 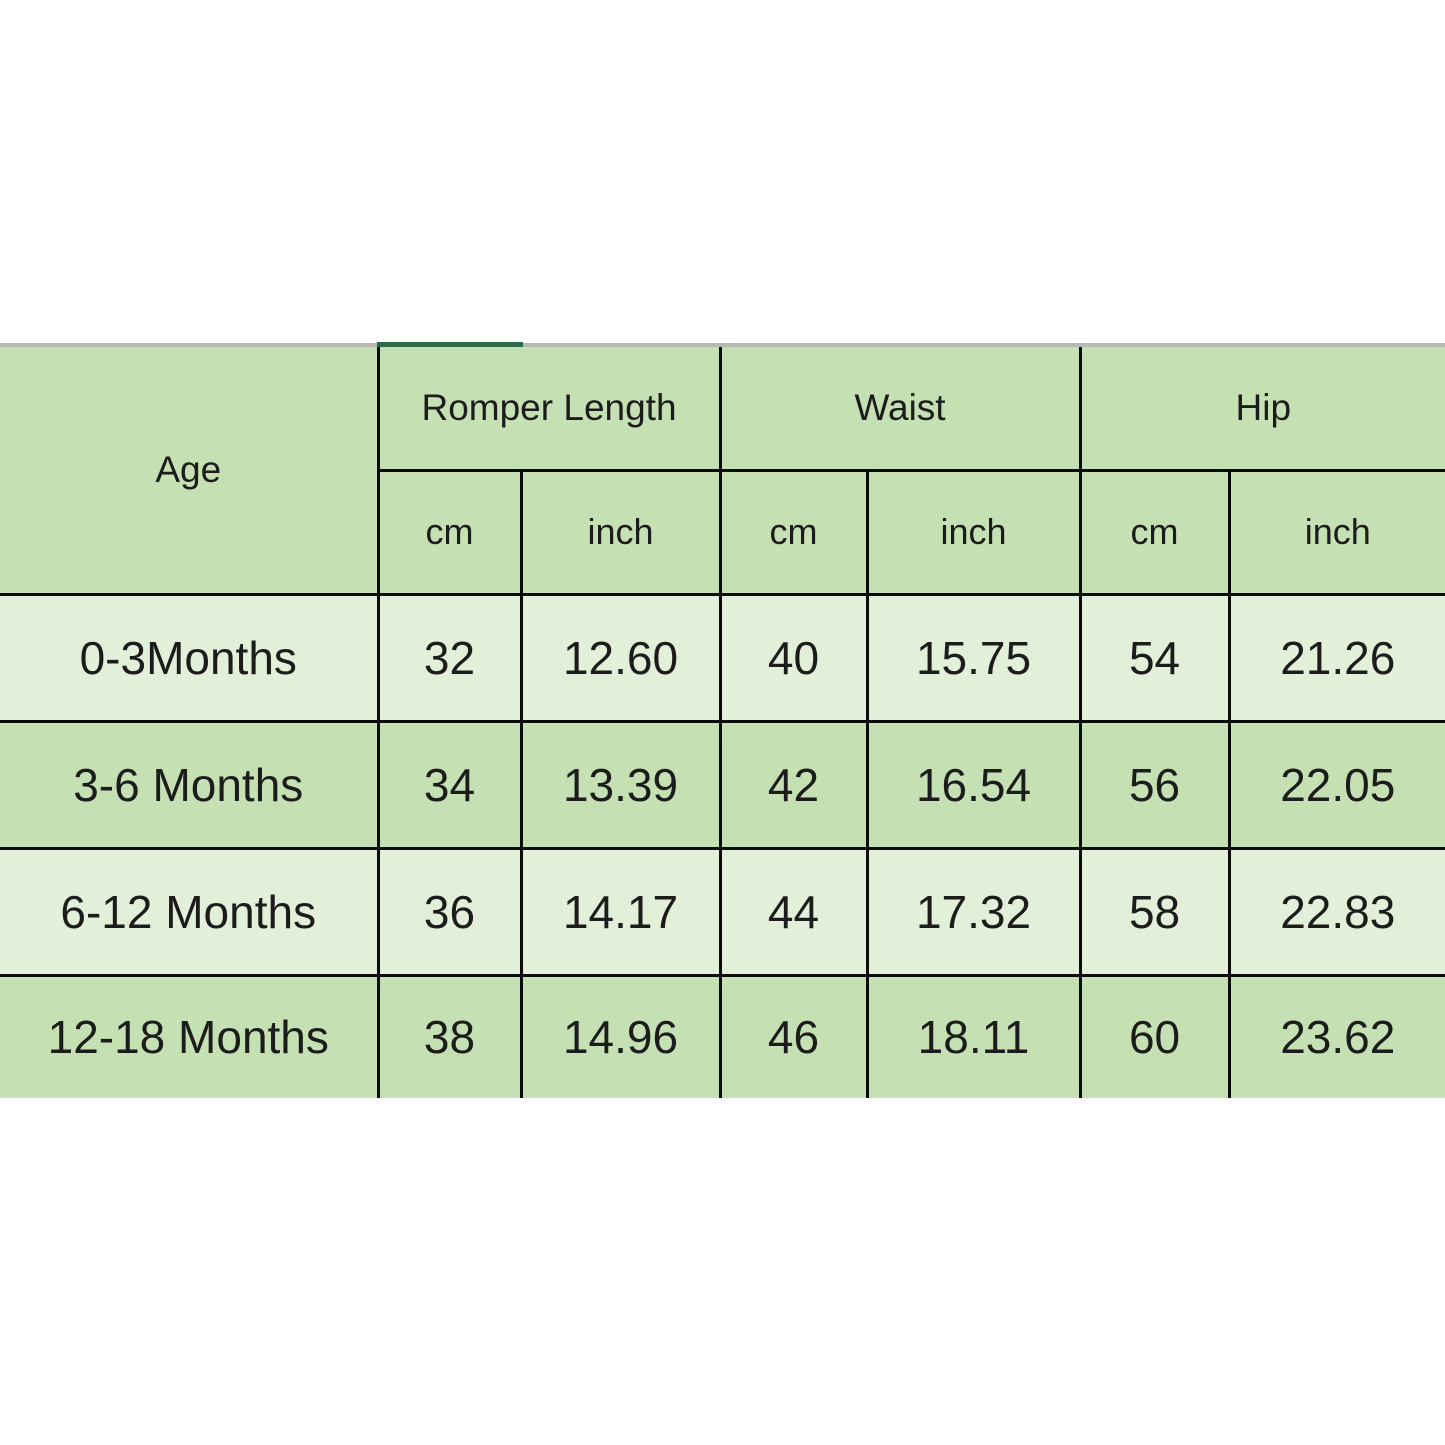 What do you see at coordinates (793, 1035) in the screenshot?
I see `value-cell-waist-cm: 46` at bounding box center [793, 1035].